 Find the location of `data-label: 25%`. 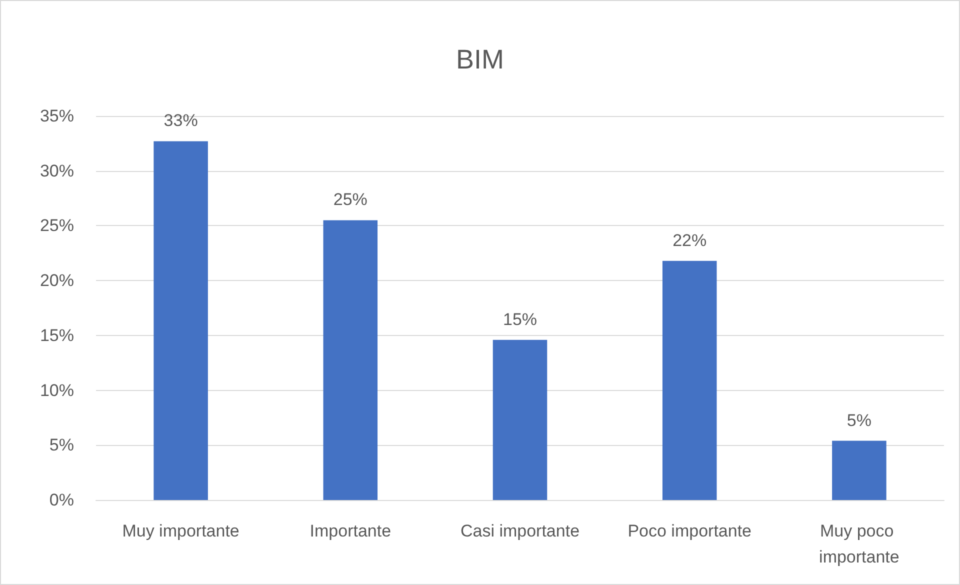

data-label: 25% is located at coordinates (350, 200).